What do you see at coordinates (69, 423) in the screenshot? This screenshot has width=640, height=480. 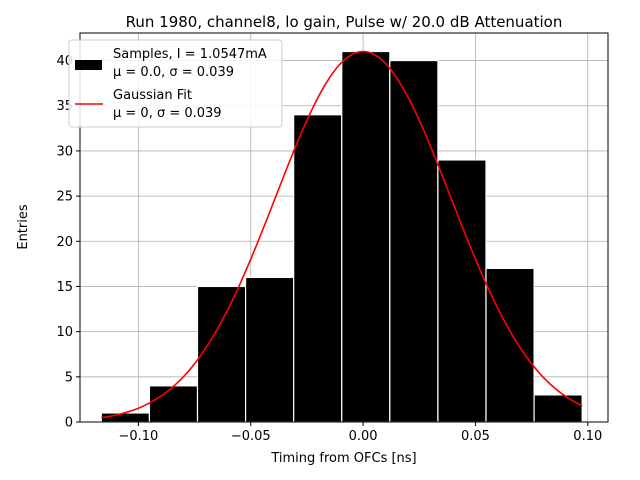 I see `y-tick-label: 0` at bounding box center [69, 423].